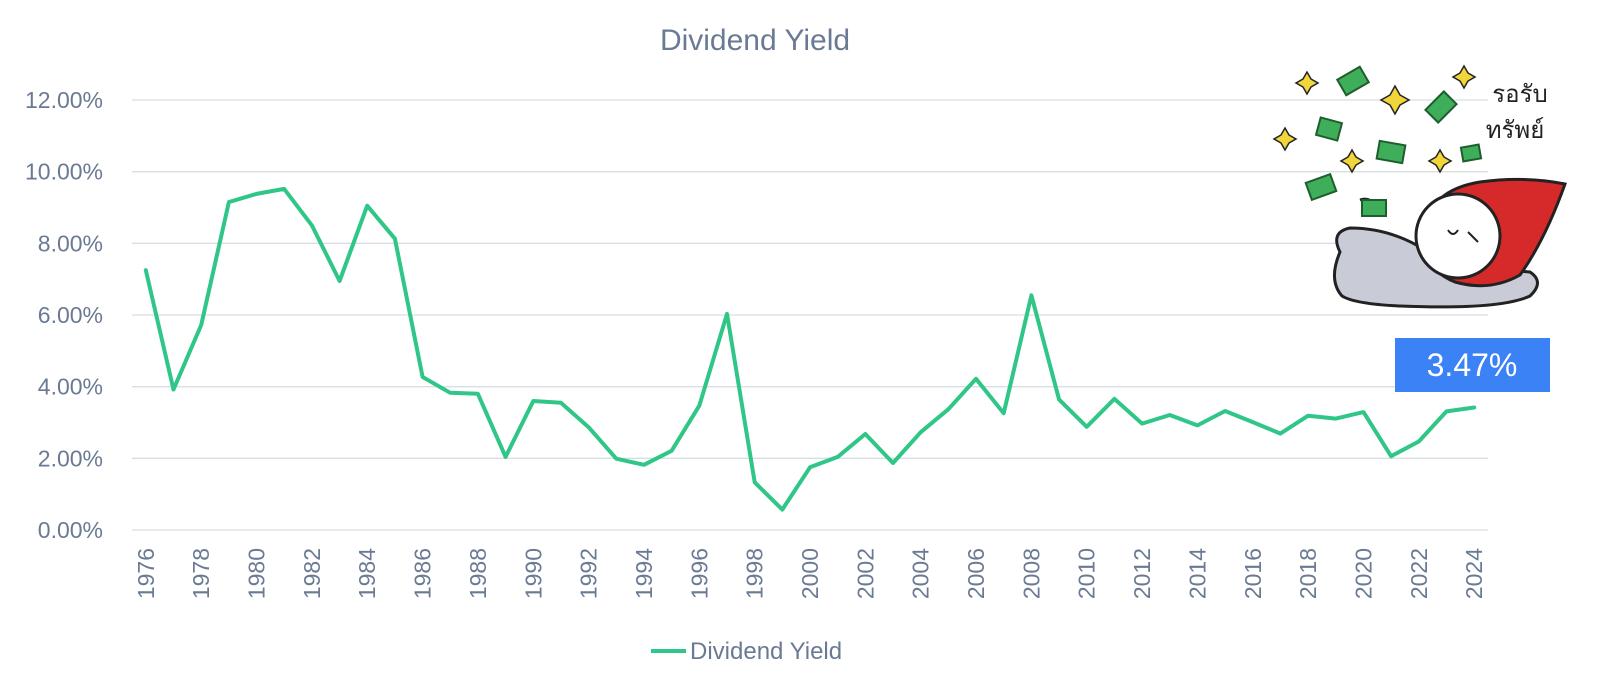 The image size is (1600, 688). What do you see at coordinates (1519, 94) in the screenshot?
I see `sticker-text-line1: รอรับ` at bounding box center [1519, 94].